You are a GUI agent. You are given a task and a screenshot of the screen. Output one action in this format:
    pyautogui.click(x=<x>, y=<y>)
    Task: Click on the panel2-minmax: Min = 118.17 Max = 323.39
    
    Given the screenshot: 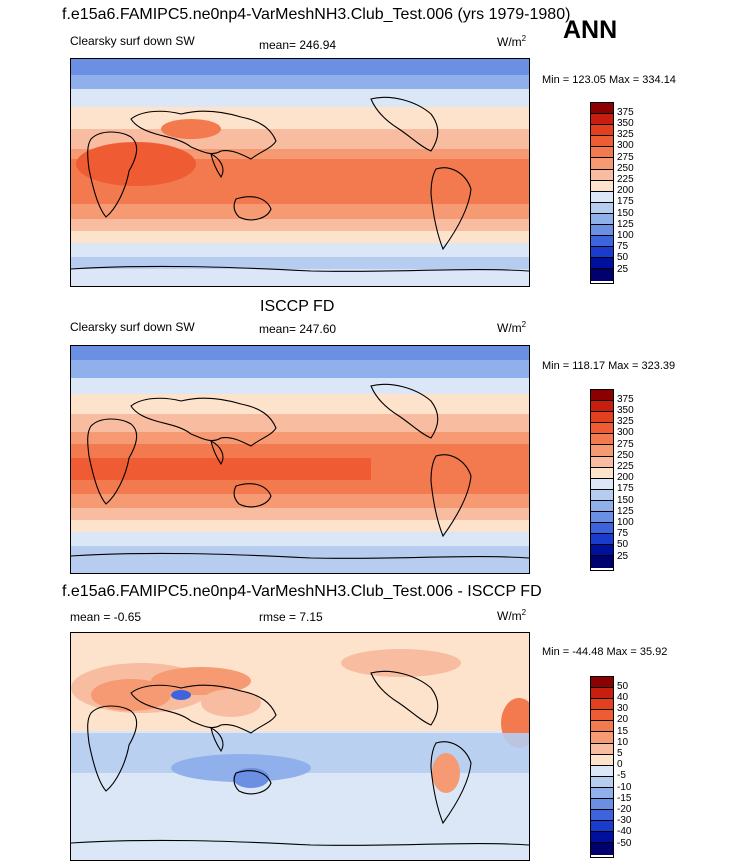 What is the action you would take?
    pyautogui.click(x=609, y=366)
    